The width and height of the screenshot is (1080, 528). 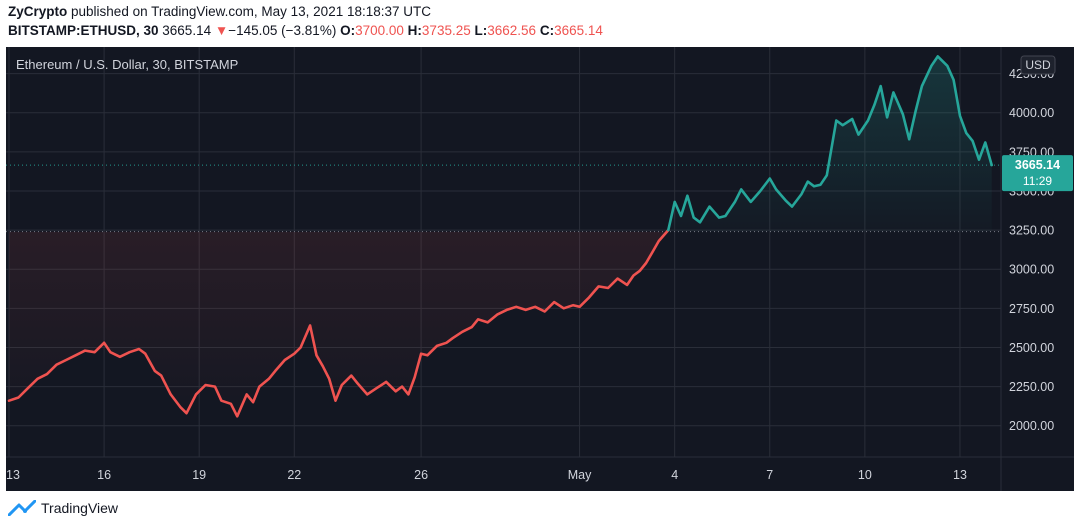 I want to click on time-axis-label: 16, so click(x=104, y=475).